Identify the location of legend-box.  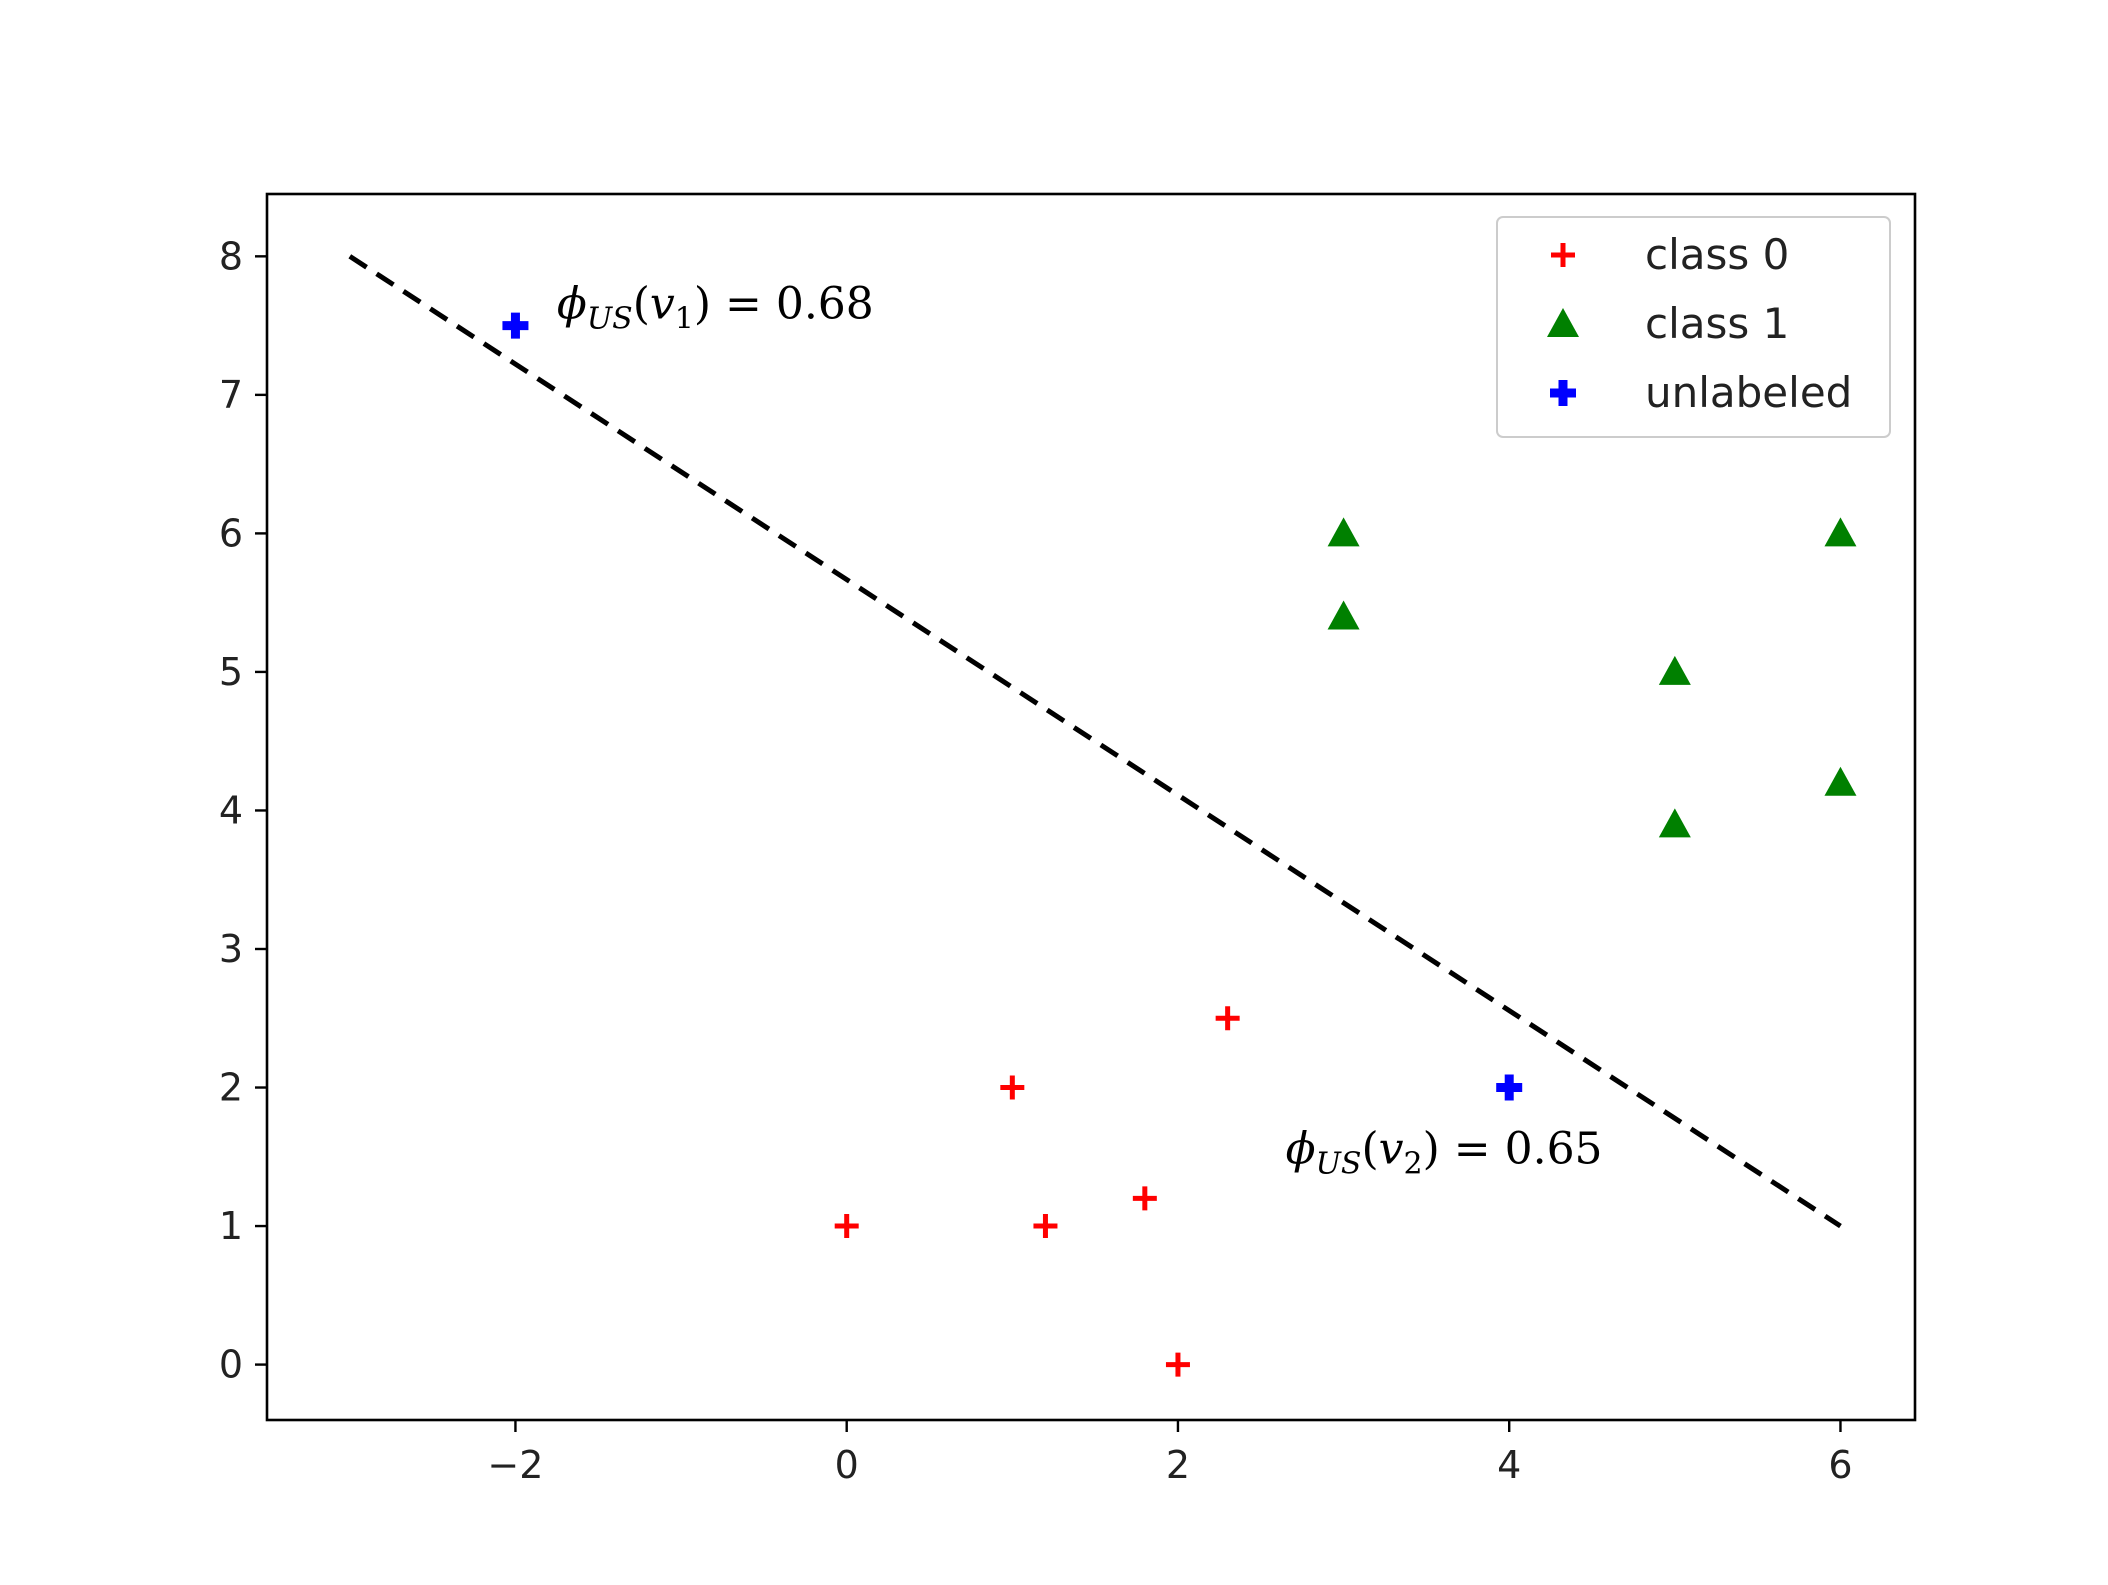
(1693, 327).